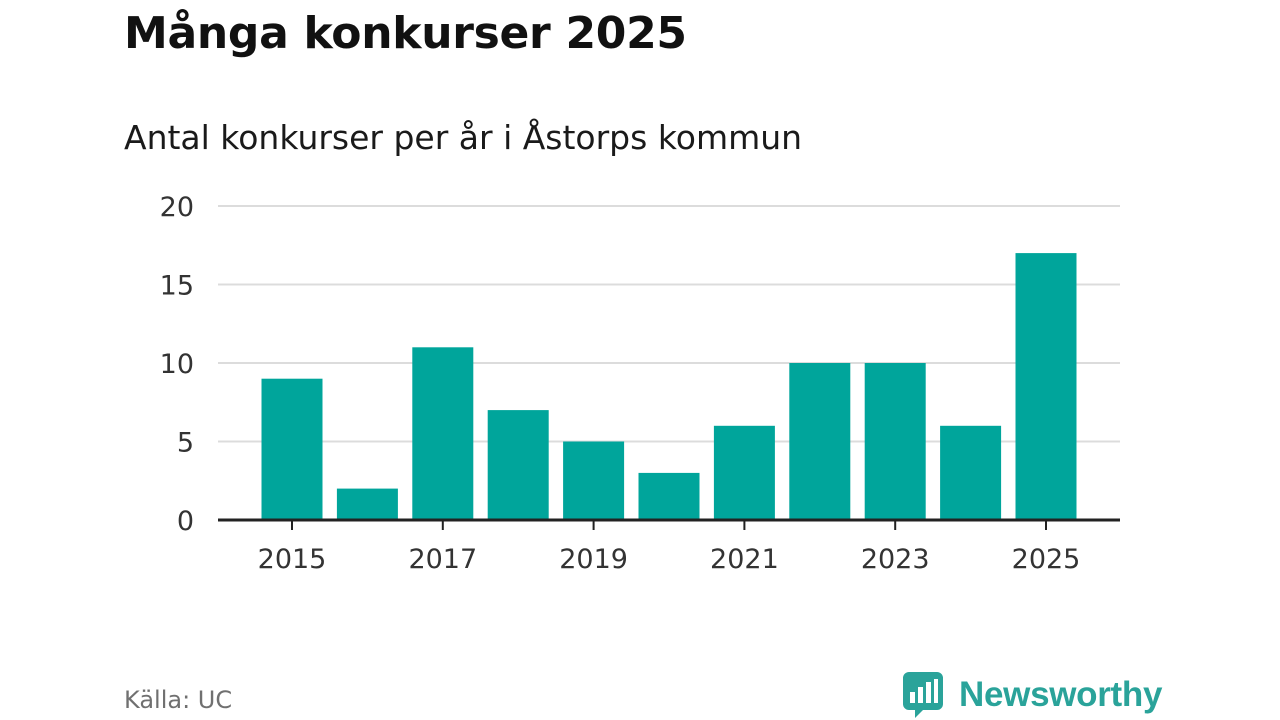 This screenshot has width=1280, height=720. What do you see at coordinates (177, 207) in the screenshot?
I see `y-tick-label: 20` at bounding box center [177, 207].